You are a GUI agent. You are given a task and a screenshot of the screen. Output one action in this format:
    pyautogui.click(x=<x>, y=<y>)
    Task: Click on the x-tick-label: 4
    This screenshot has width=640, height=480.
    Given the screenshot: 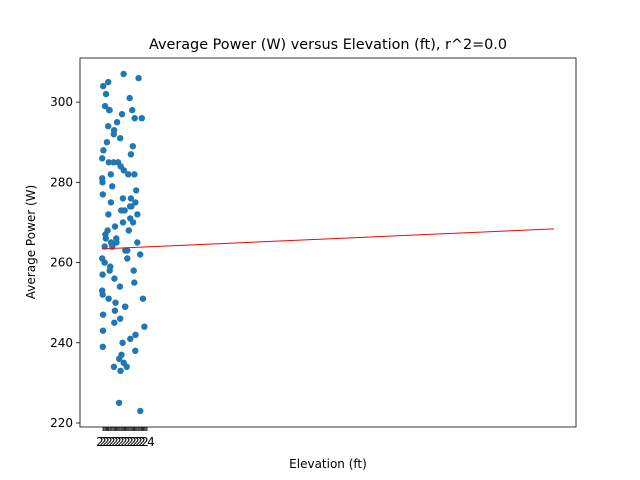 What is the action you would take?
    pyautogui.click(x=151, y=442)
    